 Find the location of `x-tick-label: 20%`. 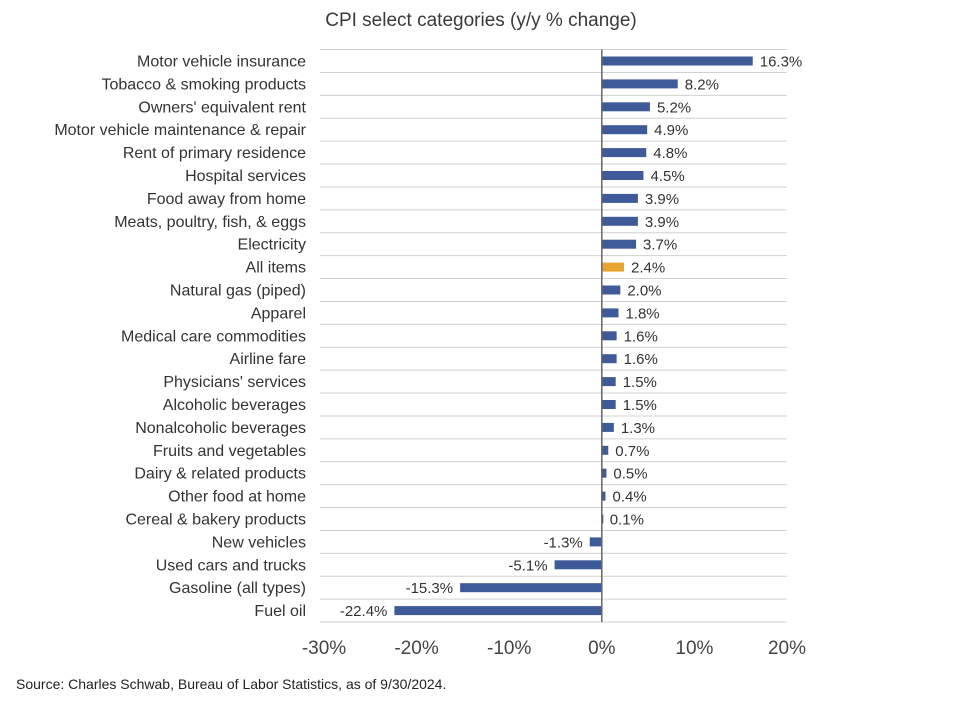

x-tick-label: 20% is located at coordinates (787, 648).